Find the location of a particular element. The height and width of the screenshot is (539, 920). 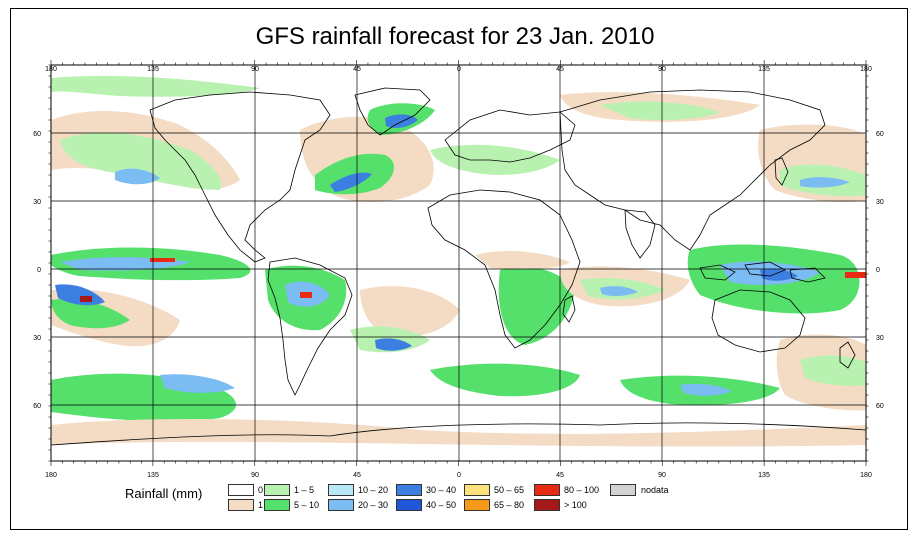

antarctica-outline is located at coordinates (458, 434).